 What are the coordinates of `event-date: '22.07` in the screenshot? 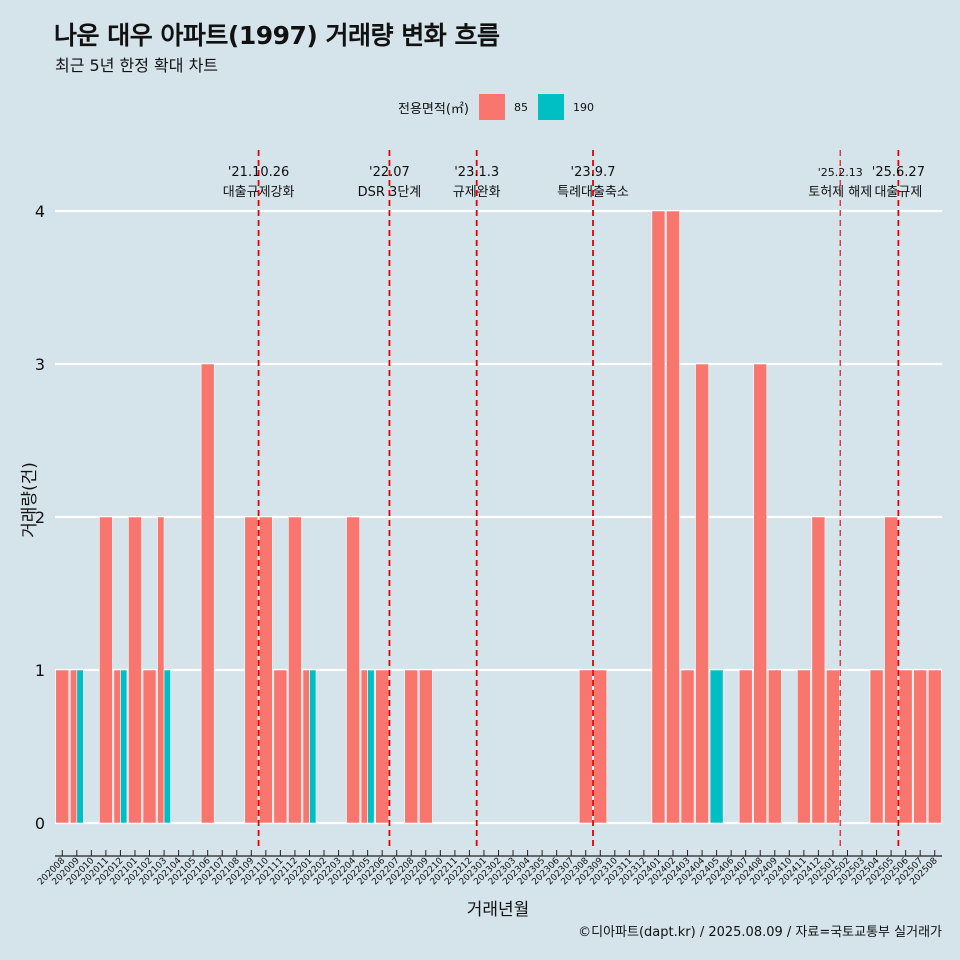 It's located at (389, 172).